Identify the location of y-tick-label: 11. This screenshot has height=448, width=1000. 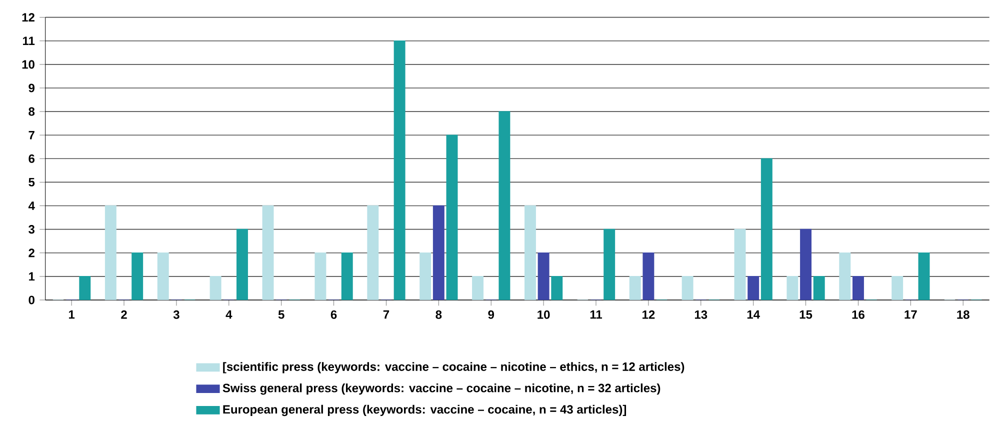
(29, 41).